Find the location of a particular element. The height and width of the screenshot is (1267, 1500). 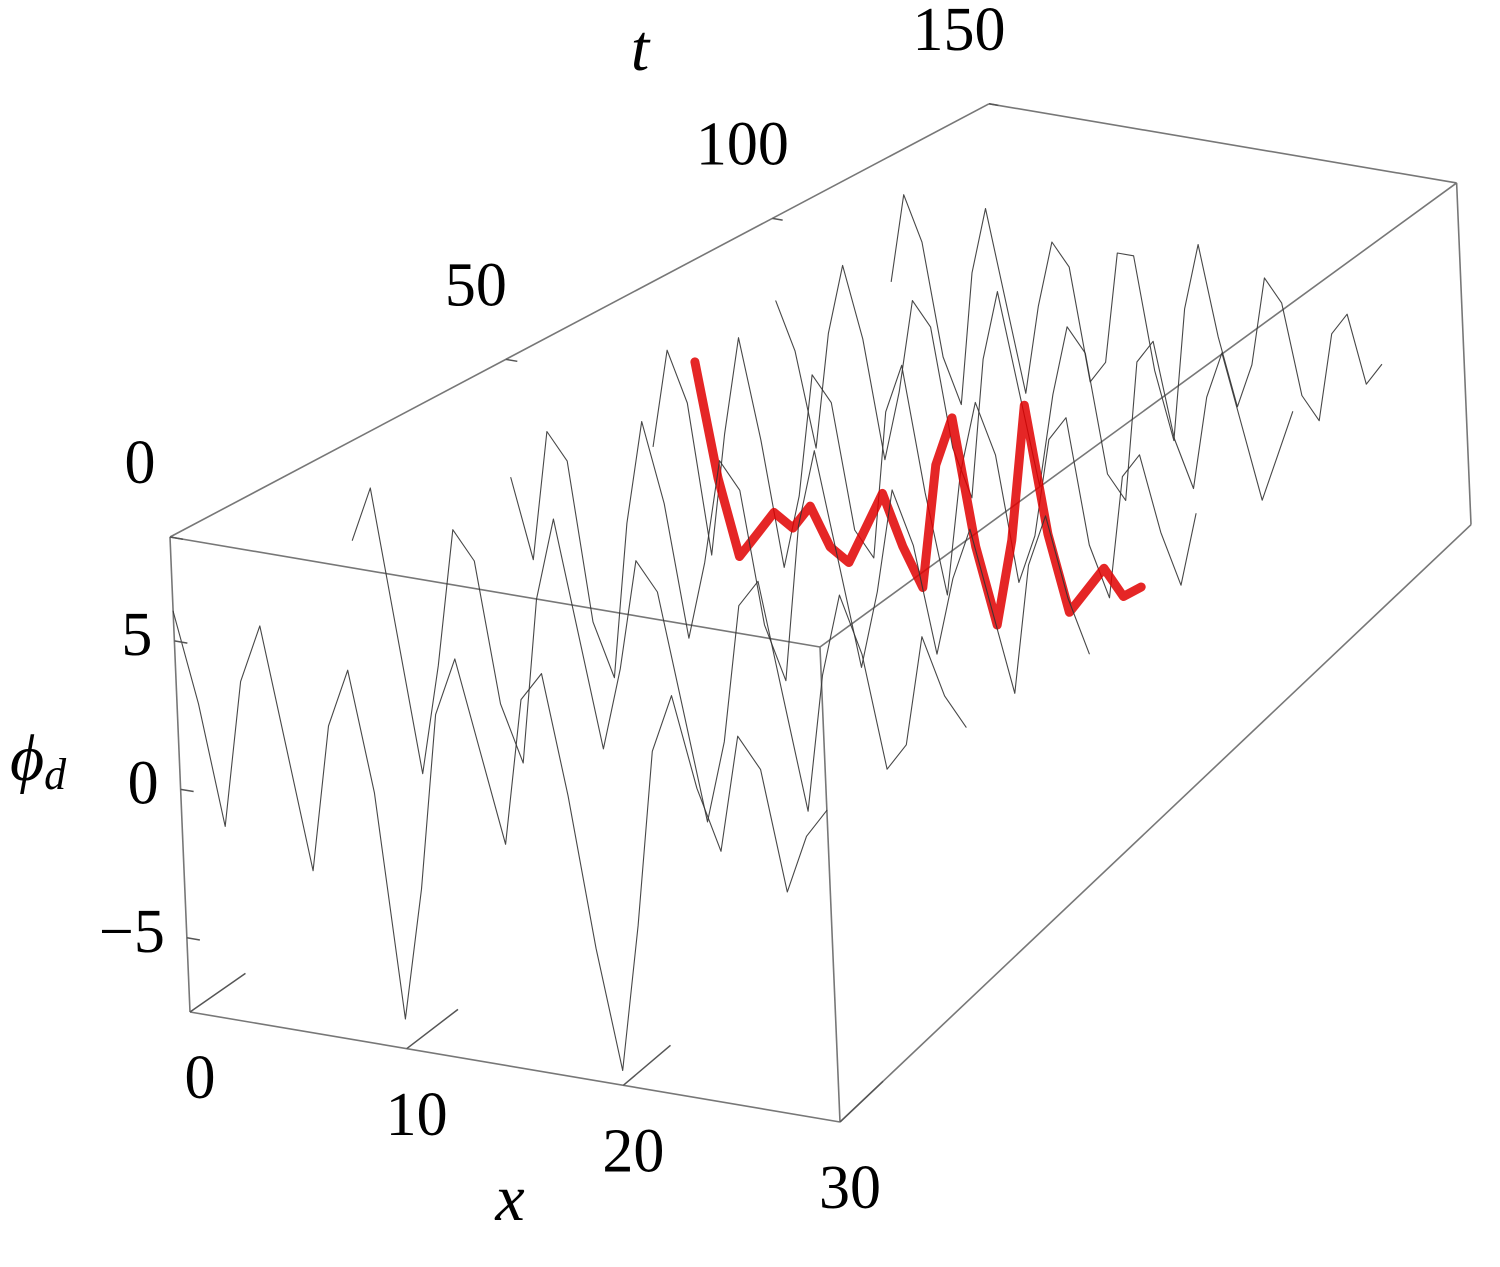

x-tick-label: 20 is located at coordinates (633, 1152).